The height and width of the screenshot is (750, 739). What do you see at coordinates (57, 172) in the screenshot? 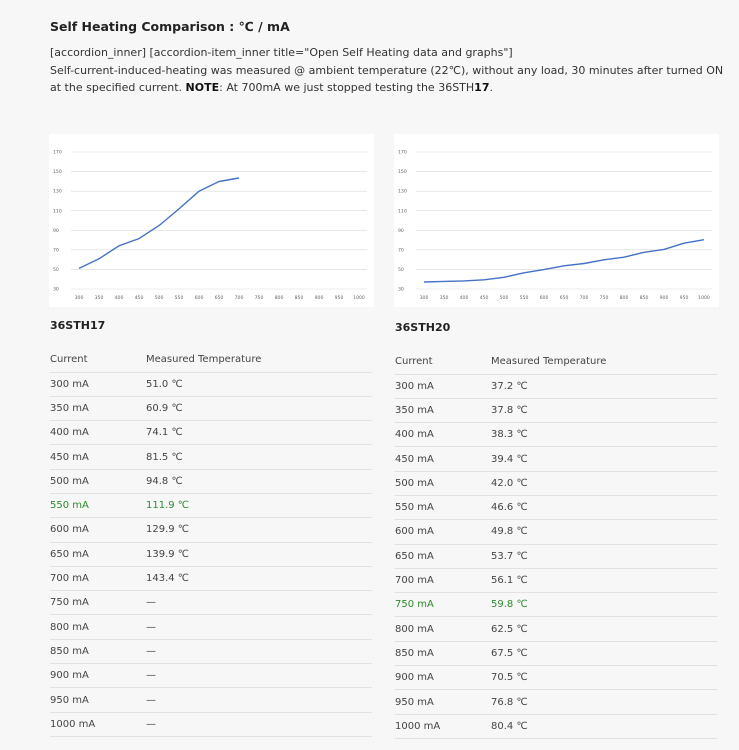
I see `y-tick-label: 150` at bounding box center [57, 172].